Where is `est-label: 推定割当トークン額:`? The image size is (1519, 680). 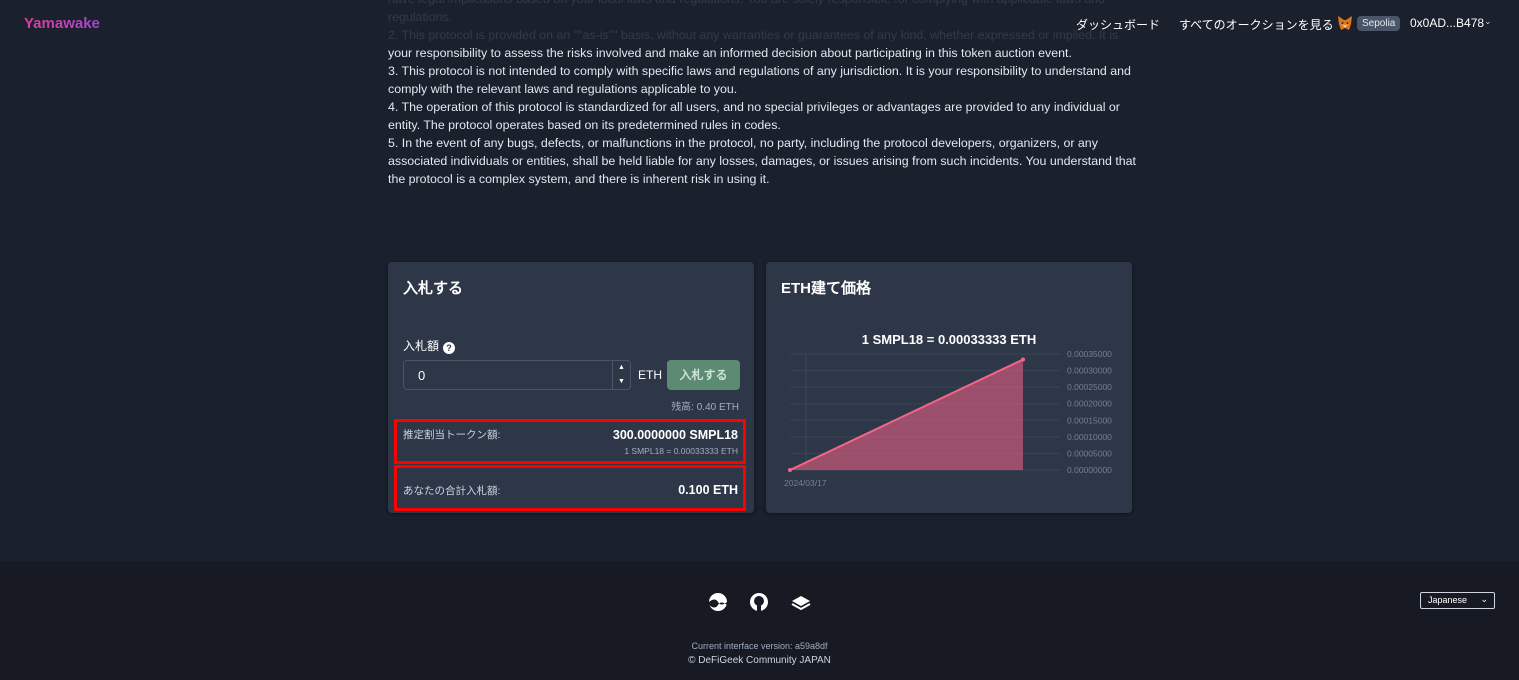
est-label: 推定割当トークン額: is located at coordinates (452, 435).